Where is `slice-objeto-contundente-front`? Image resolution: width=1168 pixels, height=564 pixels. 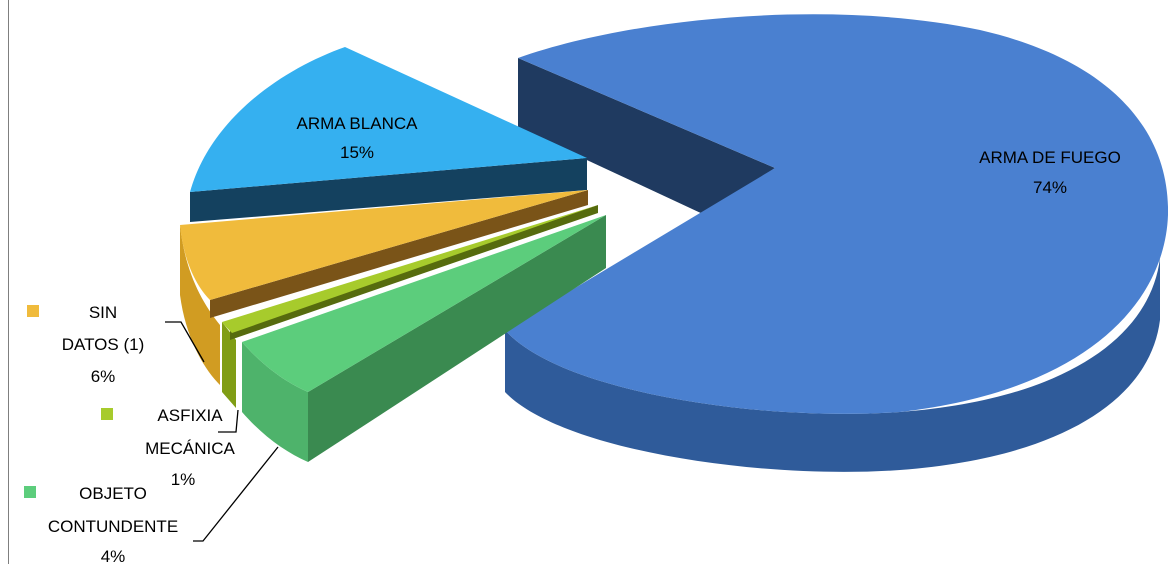
slice-objeto-contundente-front is located at coordinates (275, 402).